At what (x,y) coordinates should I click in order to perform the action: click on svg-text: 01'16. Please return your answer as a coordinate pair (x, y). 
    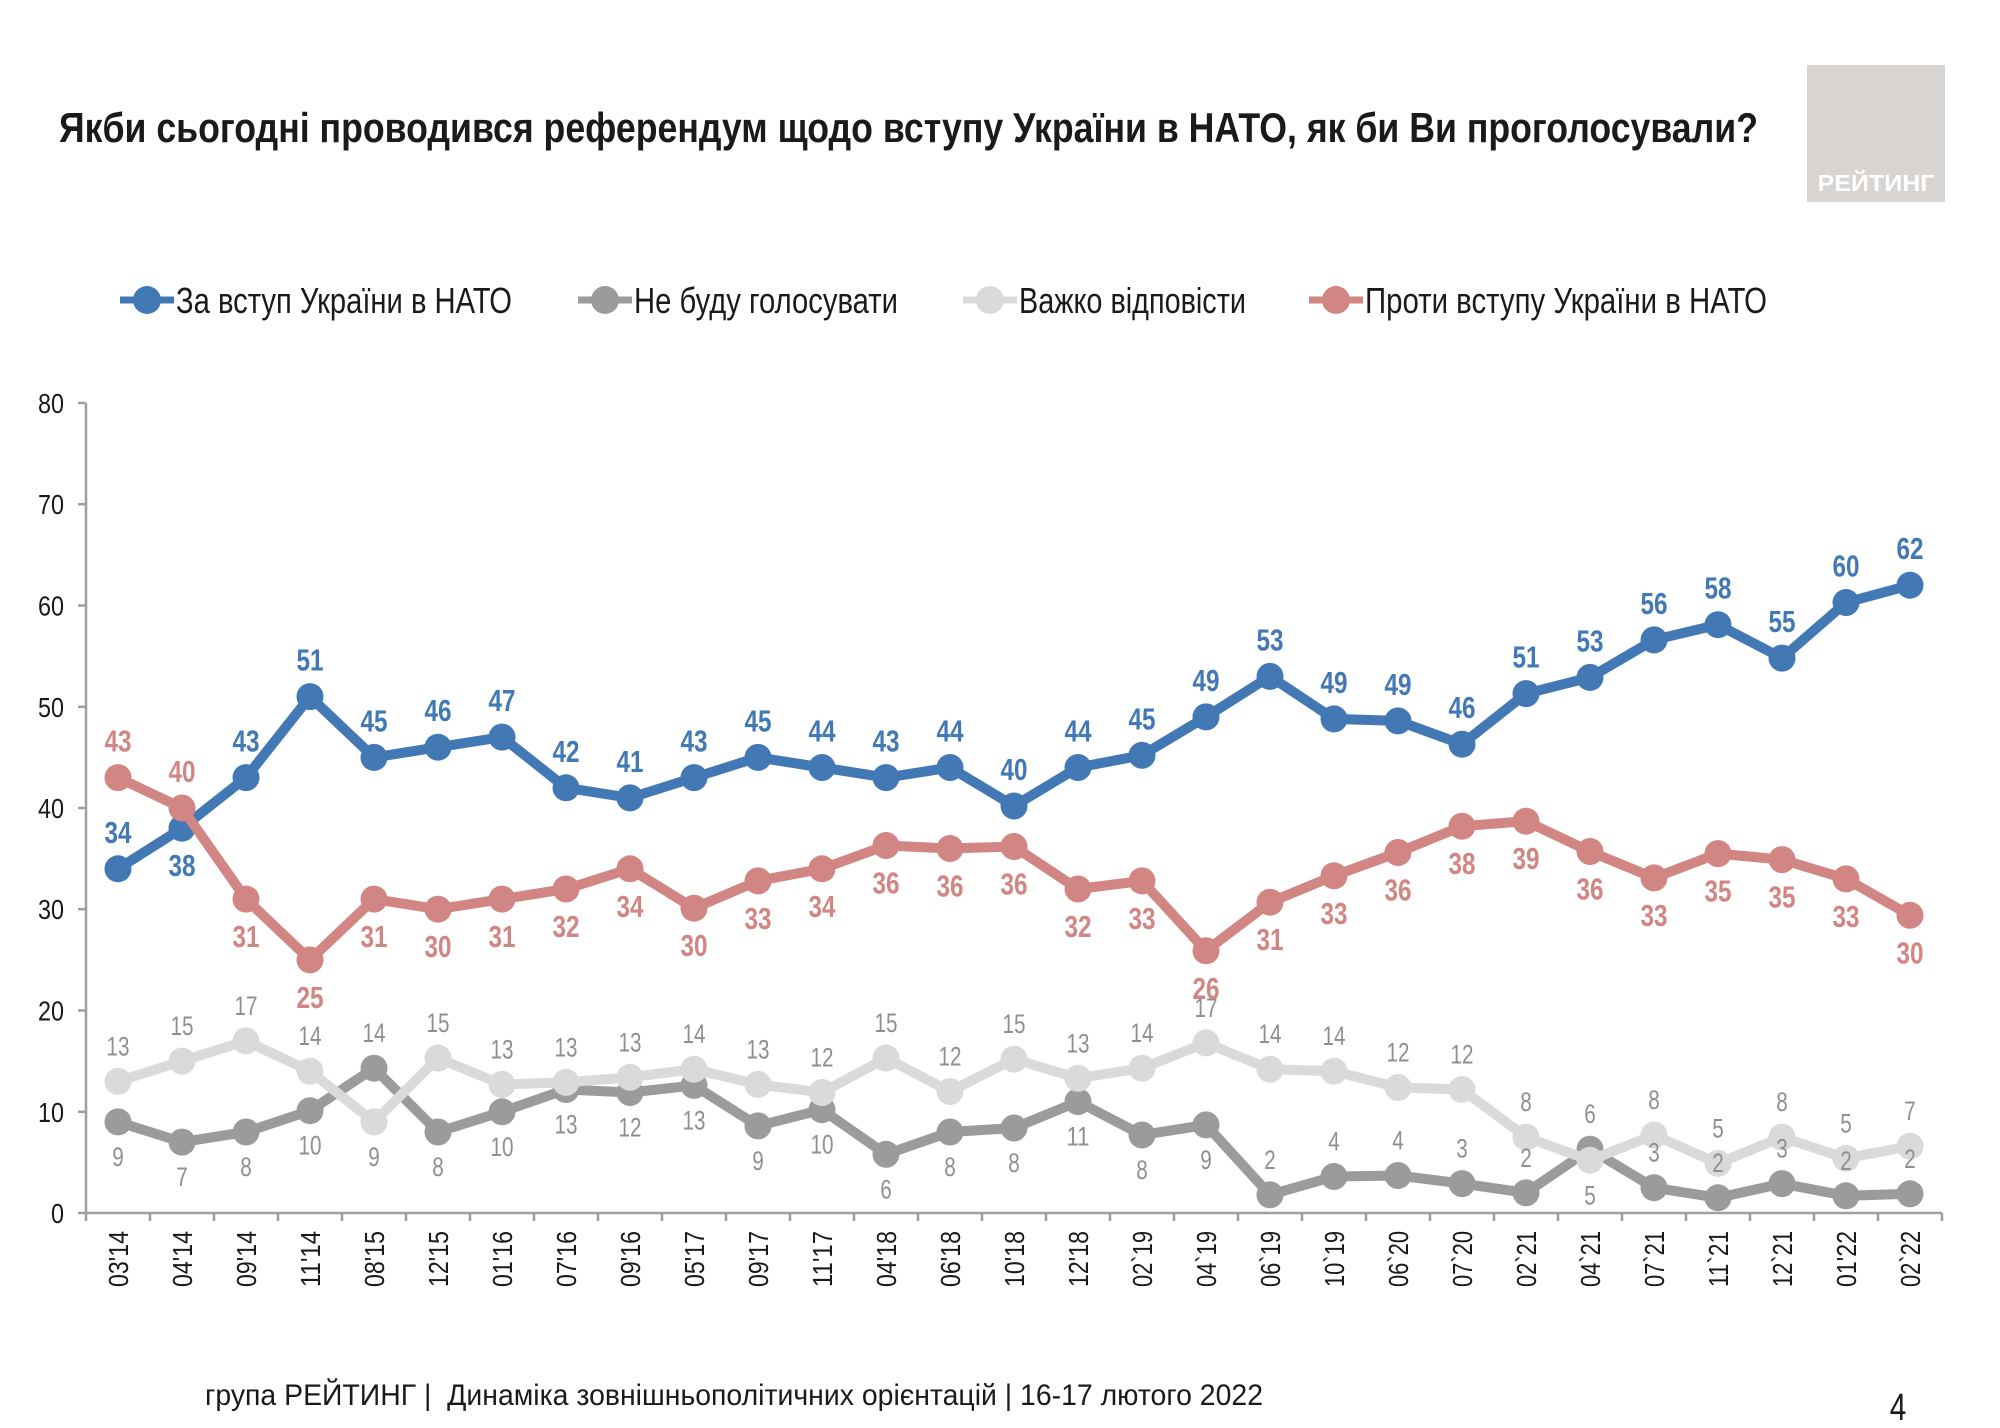
    Looking at the image, I should click on (502, 1259).